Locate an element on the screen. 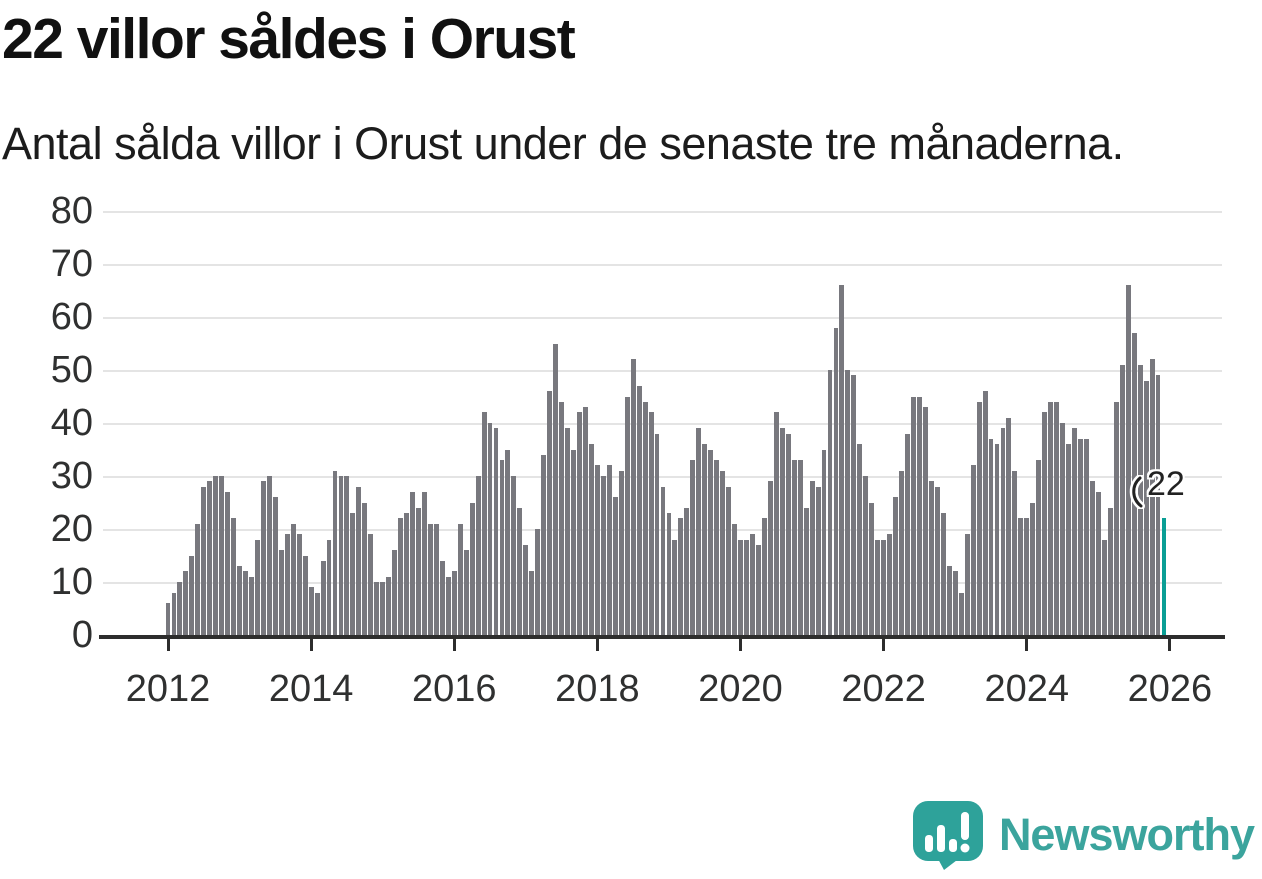 The width and height of the screenshot is (1262, 879). x-axis-tick-2026 is located at coordinates (1170, 645).